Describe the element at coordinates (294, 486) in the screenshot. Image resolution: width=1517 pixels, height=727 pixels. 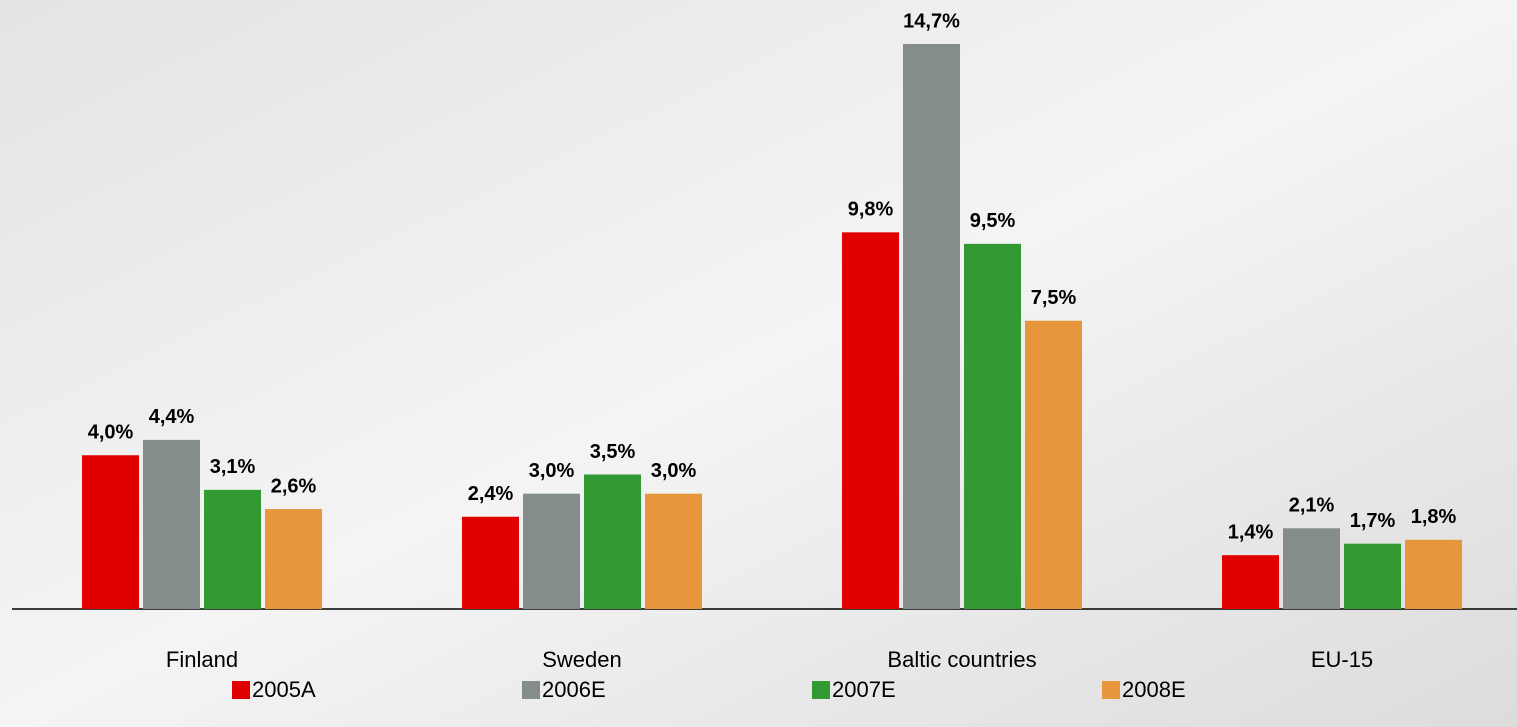
I see `value-label: 2,6%` at that location.